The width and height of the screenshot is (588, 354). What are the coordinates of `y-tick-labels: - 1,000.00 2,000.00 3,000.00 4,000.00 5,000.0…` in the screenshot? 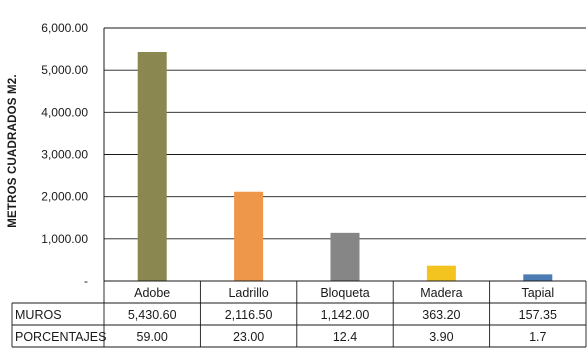 It's located at (64, 154).